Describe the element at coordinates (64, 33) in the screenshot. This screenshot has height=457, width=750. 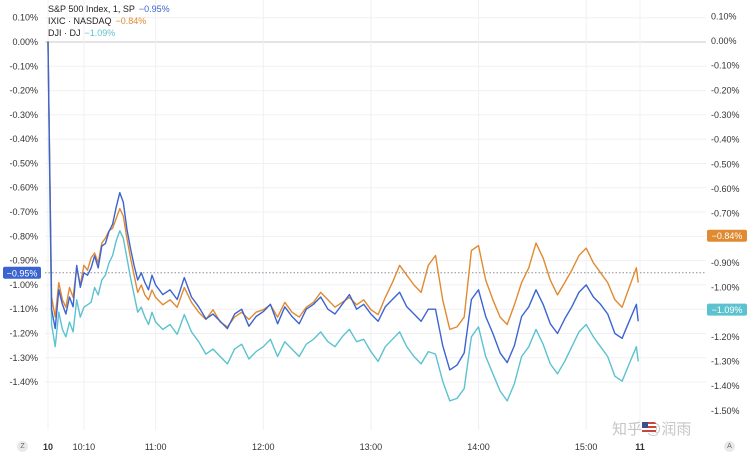
I see `legend-dji-label: DJI · DJ` at that location.